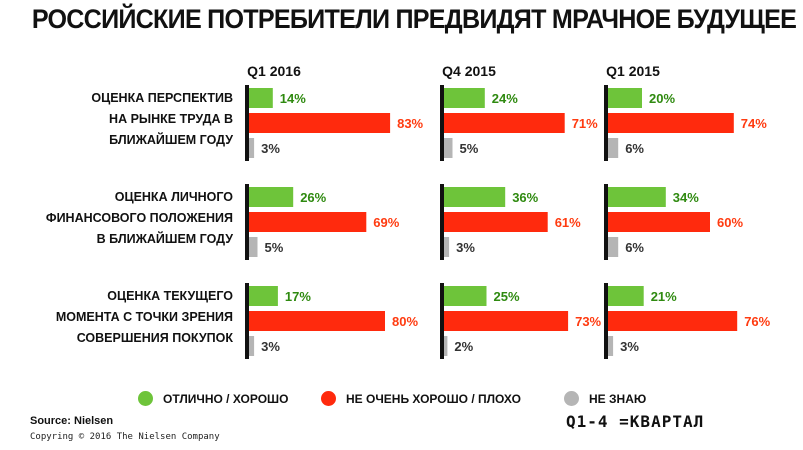 The height and width of the screenshot is (450, 803). I want to click on legend-swatch-gray, so click(571, 398).